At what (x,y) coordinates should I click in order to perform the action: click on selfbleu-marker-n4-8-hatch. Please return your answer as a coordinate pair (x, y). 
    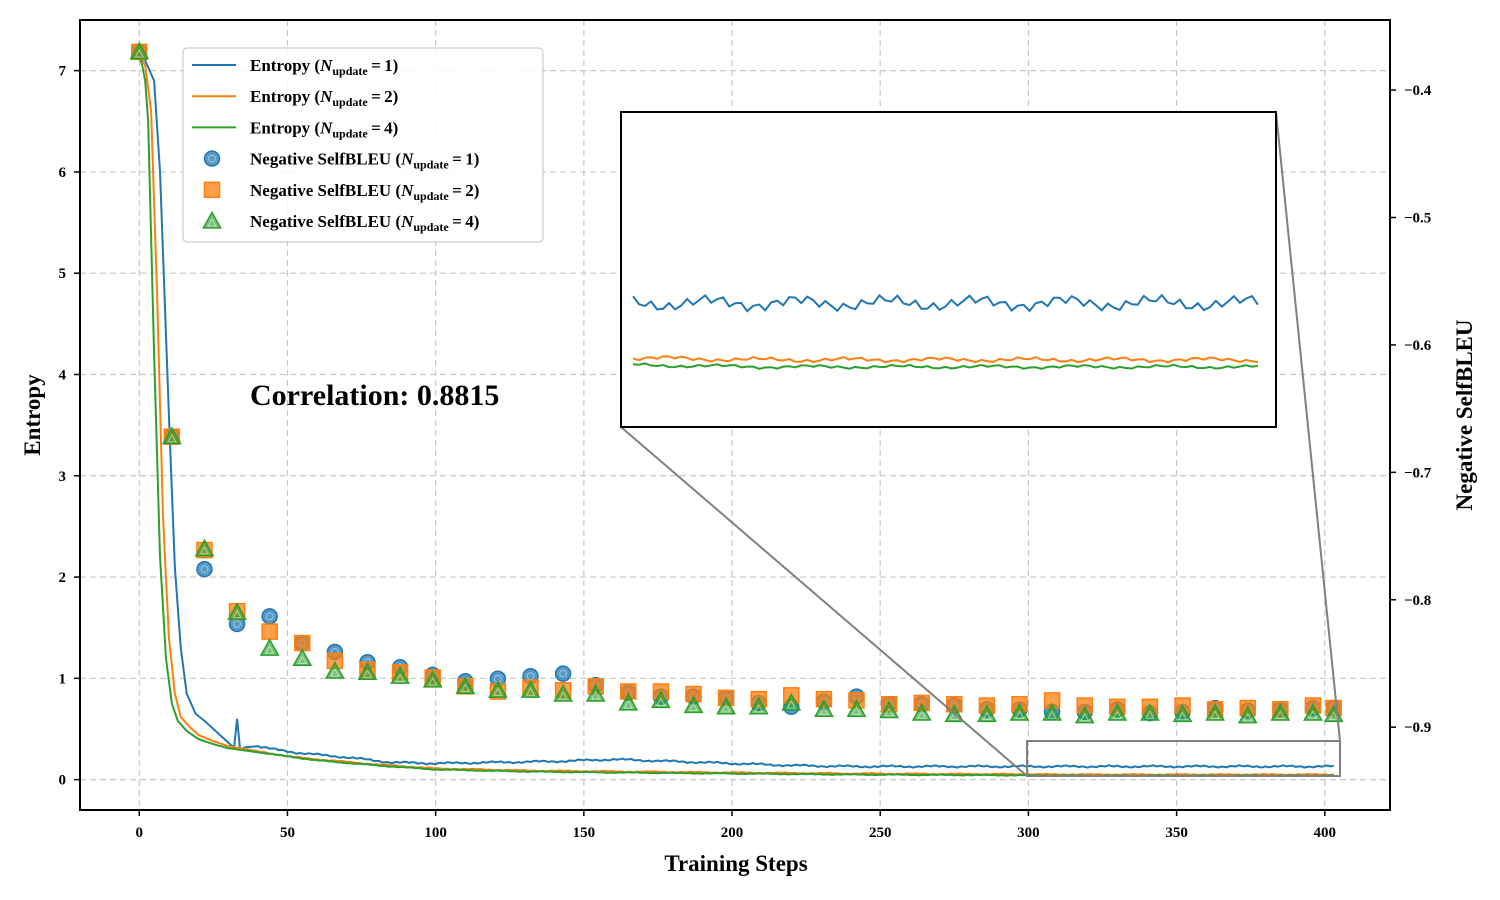
    Looking at the image, I should click on (400, 677).